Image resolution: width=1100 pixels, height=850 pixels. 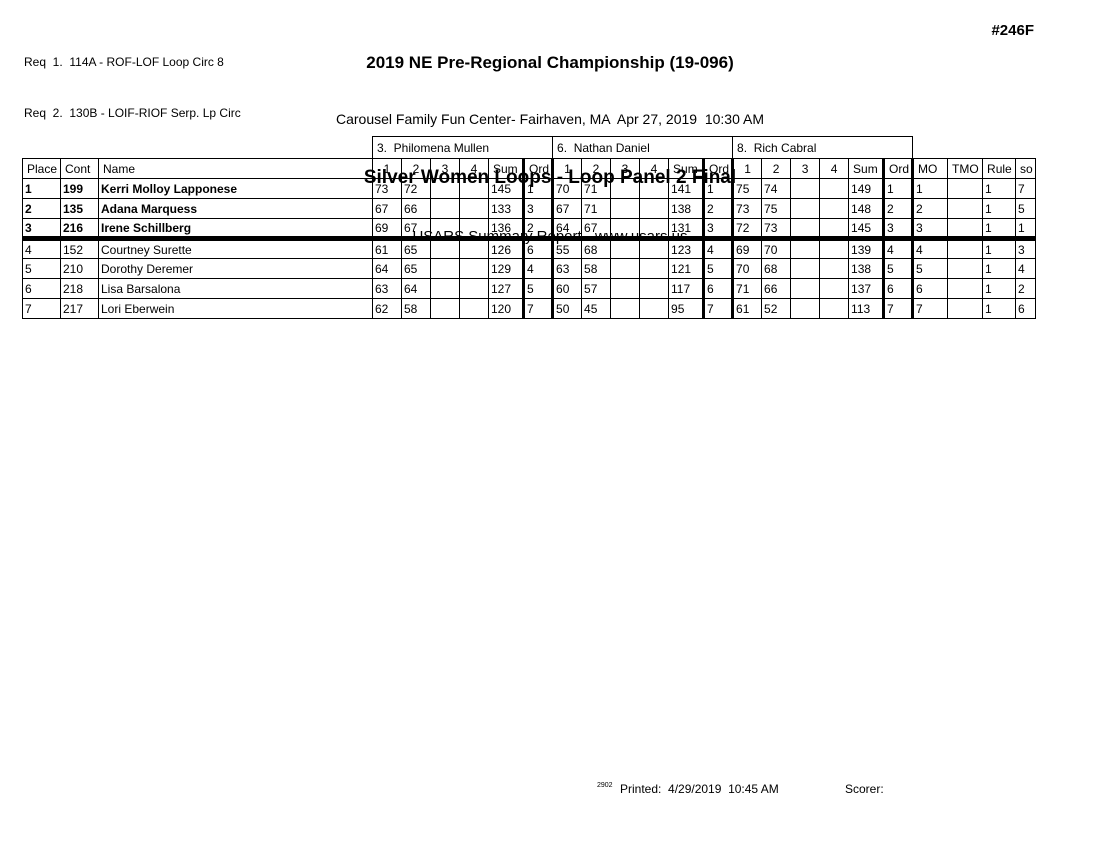 I want to click on sum-cell: 127, so click(x=506, y=288).